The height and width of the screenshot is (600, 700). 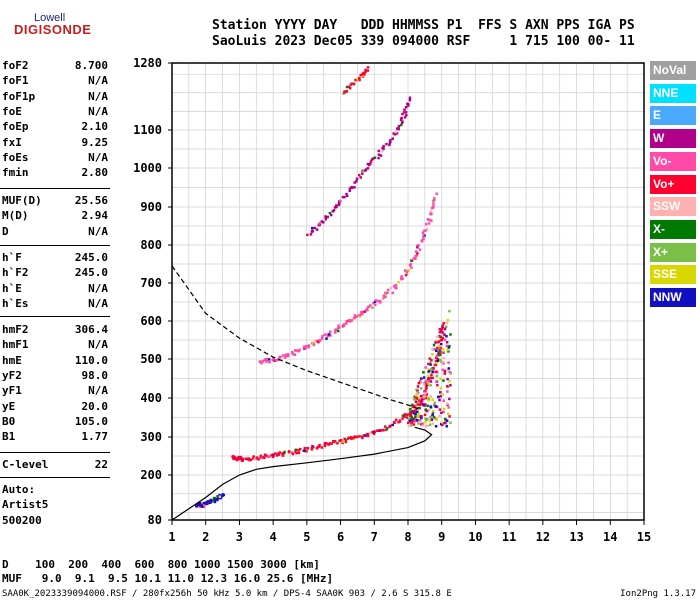 I want to click on param-key: B0, so click(x=9, y=421).